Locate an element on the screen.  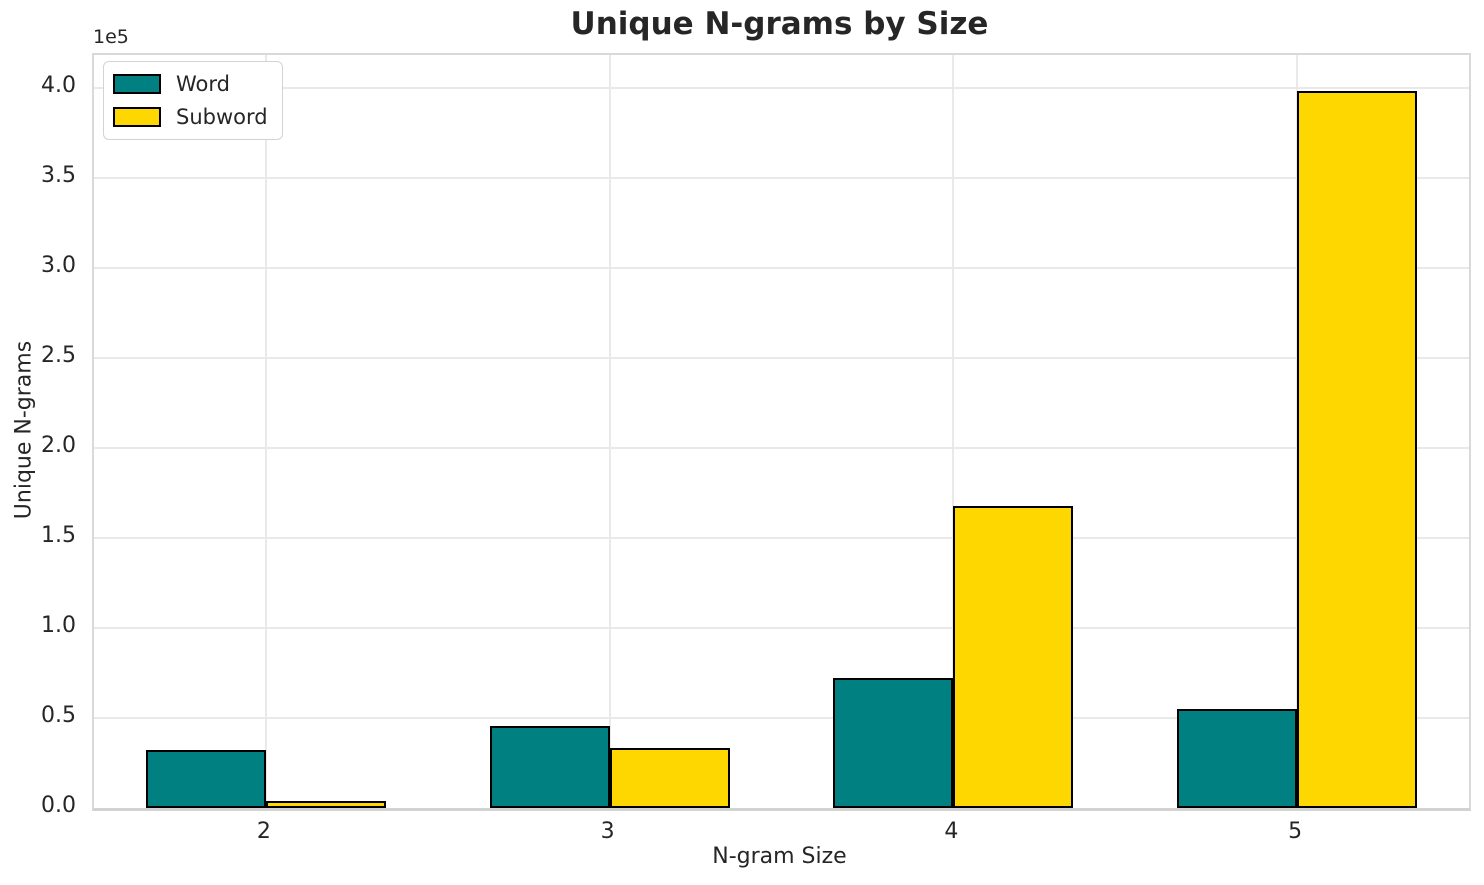
x-tick-label: 3 is located at coordinates (607, 831).